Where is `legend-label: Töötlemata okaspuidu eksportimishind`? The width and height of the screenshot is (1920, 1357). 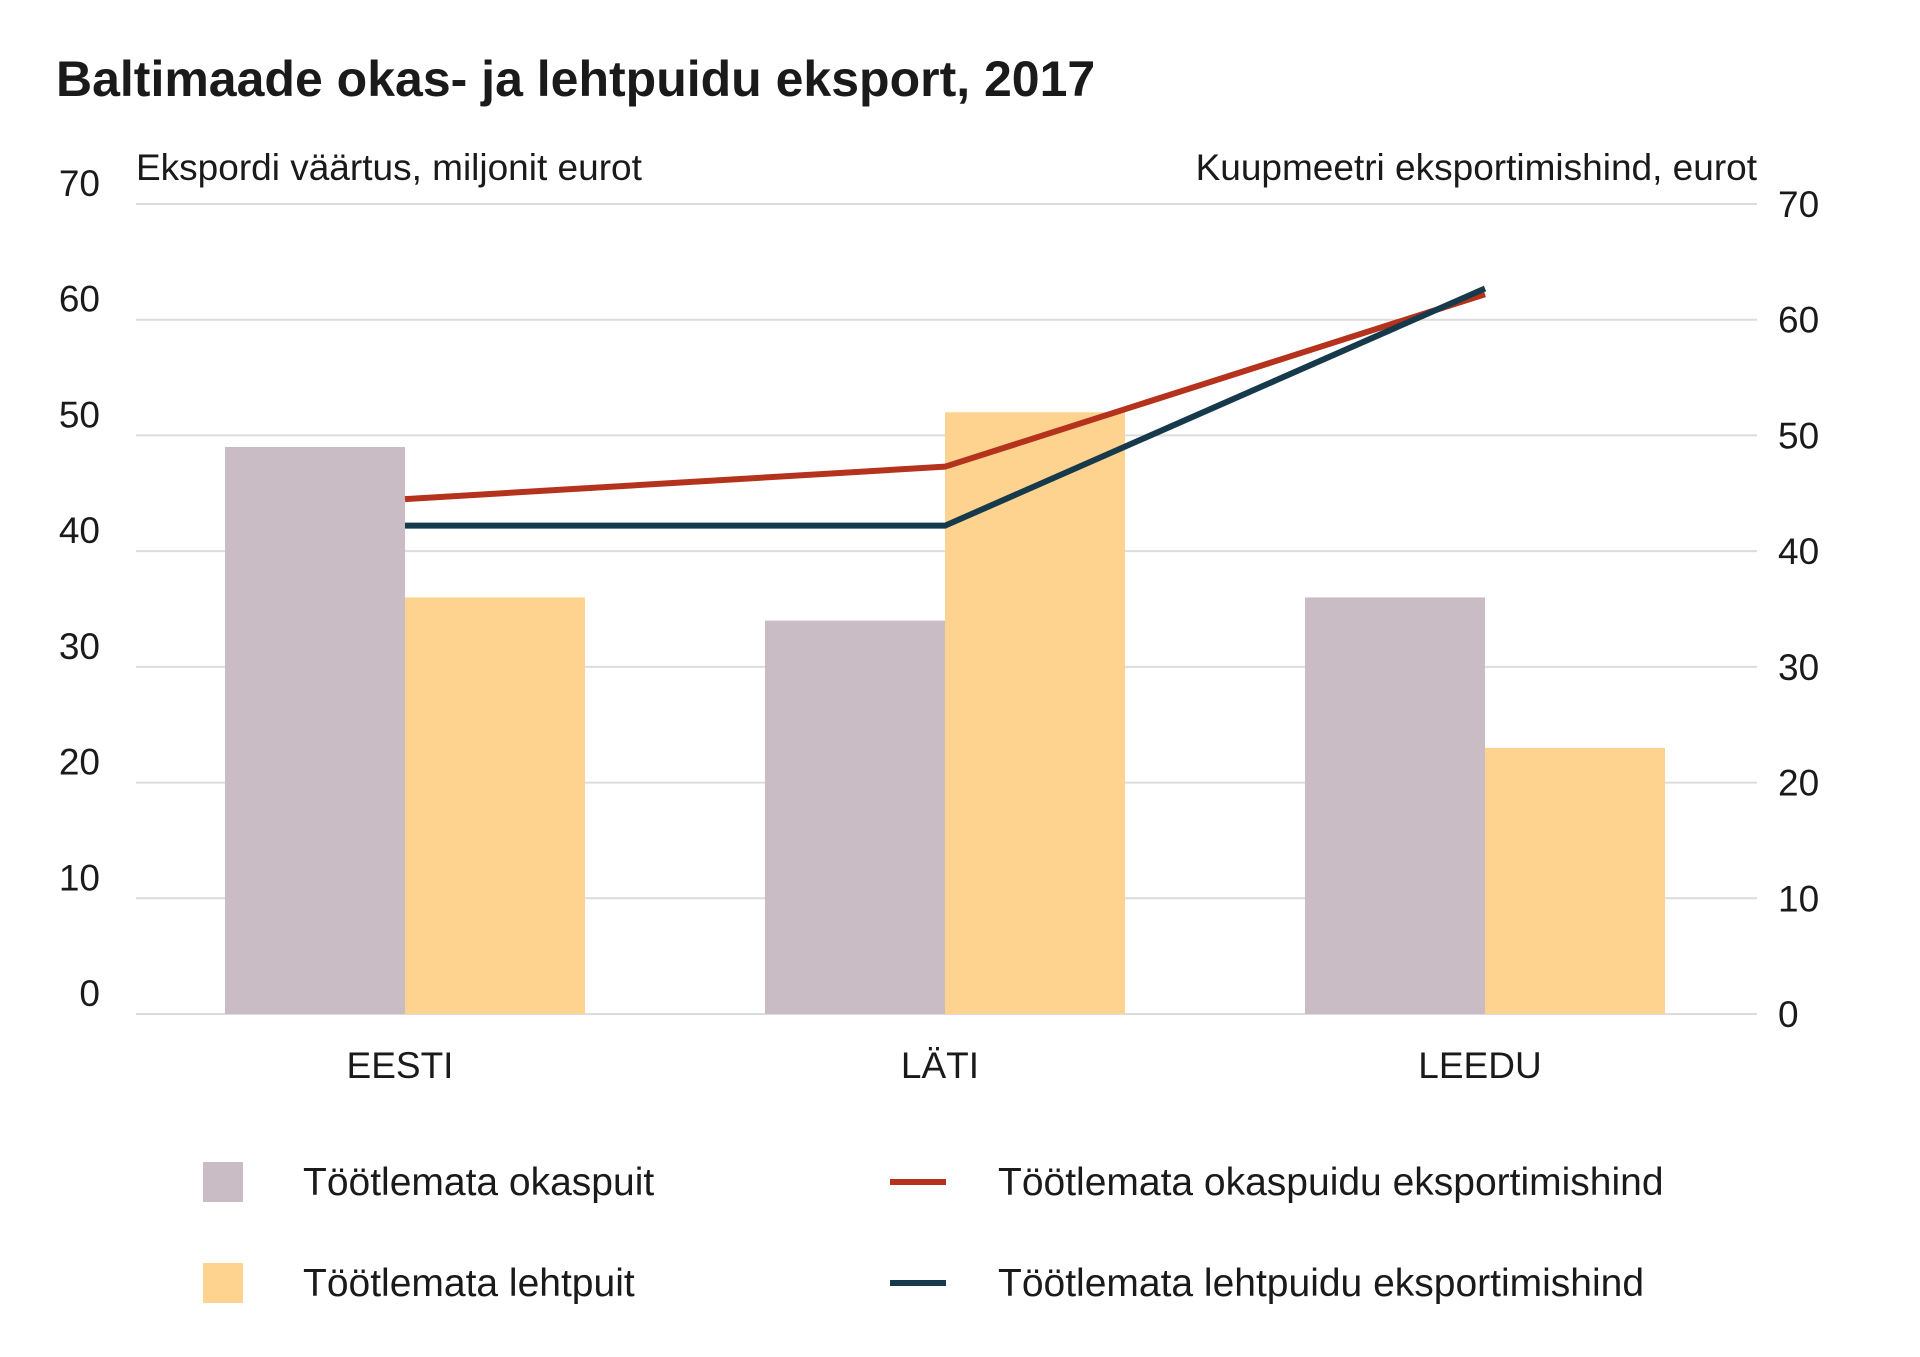
legend-label: Töötlemata okaspuidu eksportimishind is located at coordinates (1331, 1182).